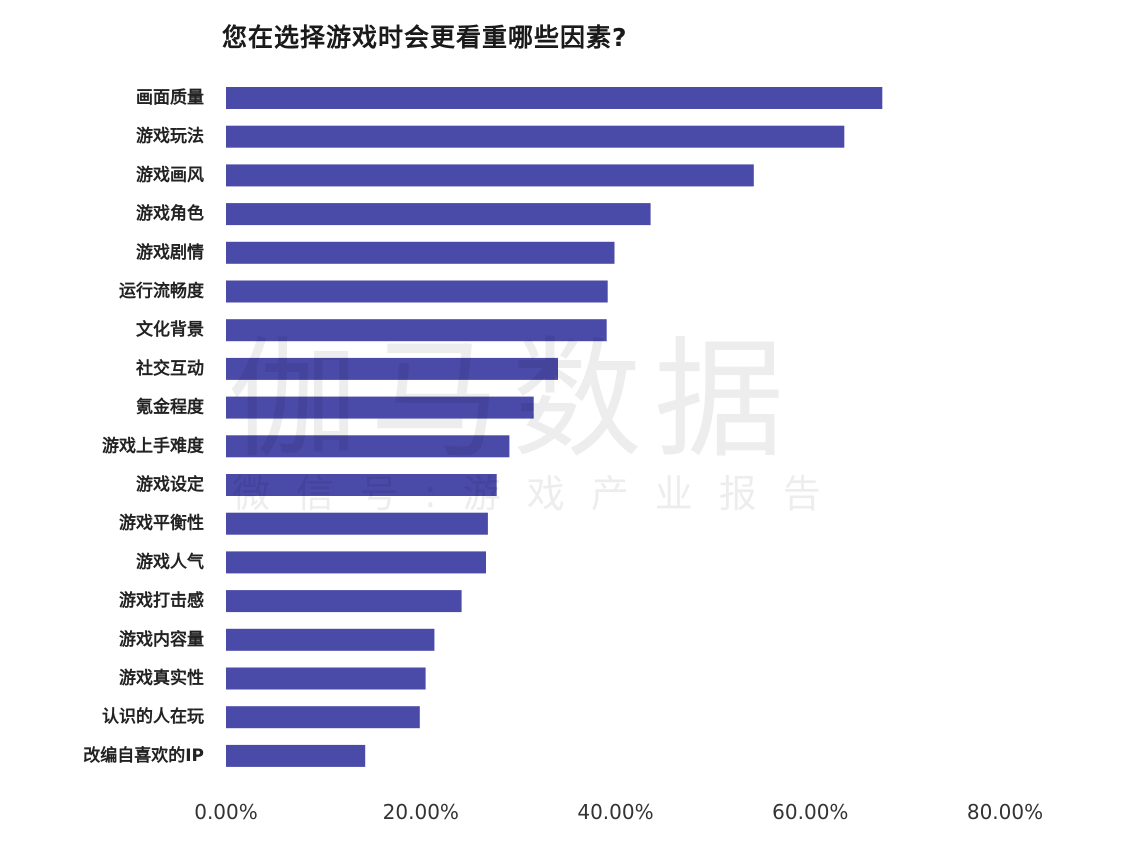  I want to click on chart-title: 您在选择游戏时会更看重哪些因素?, so click(425, 37).